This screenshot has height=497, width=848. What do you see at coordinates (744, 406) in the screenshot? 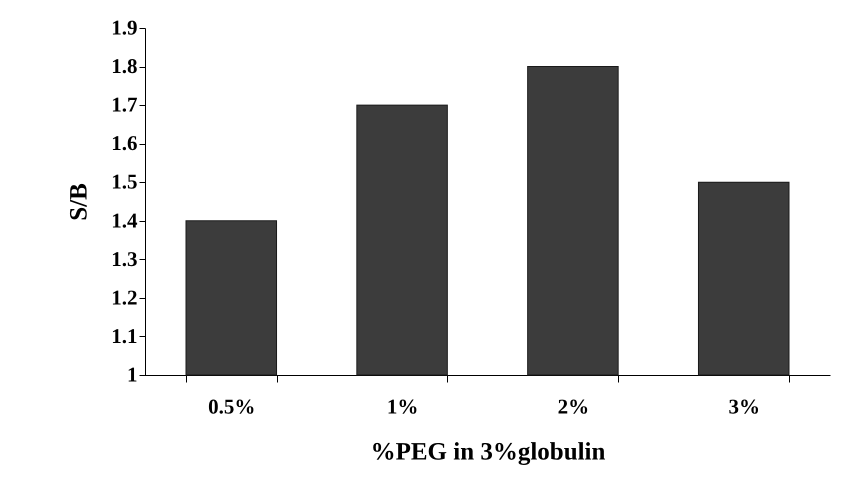
I see `x-tick-label: 3%` at bounding box center [744, 406].